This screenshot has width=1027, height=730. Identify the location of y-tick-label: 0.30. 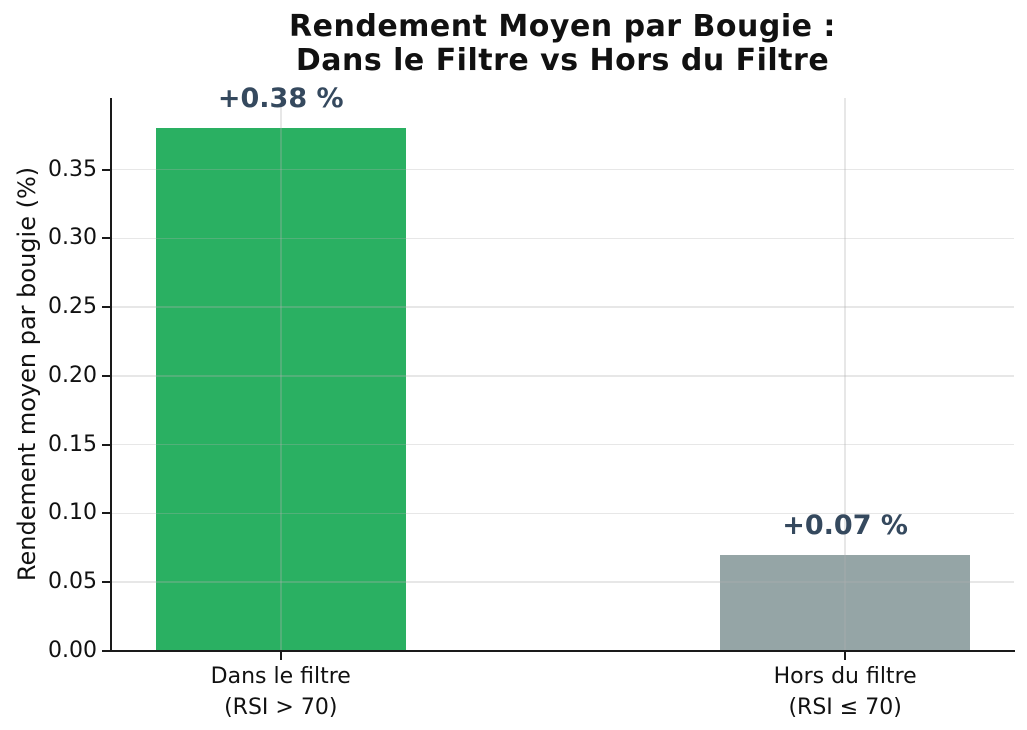
(72, 238).